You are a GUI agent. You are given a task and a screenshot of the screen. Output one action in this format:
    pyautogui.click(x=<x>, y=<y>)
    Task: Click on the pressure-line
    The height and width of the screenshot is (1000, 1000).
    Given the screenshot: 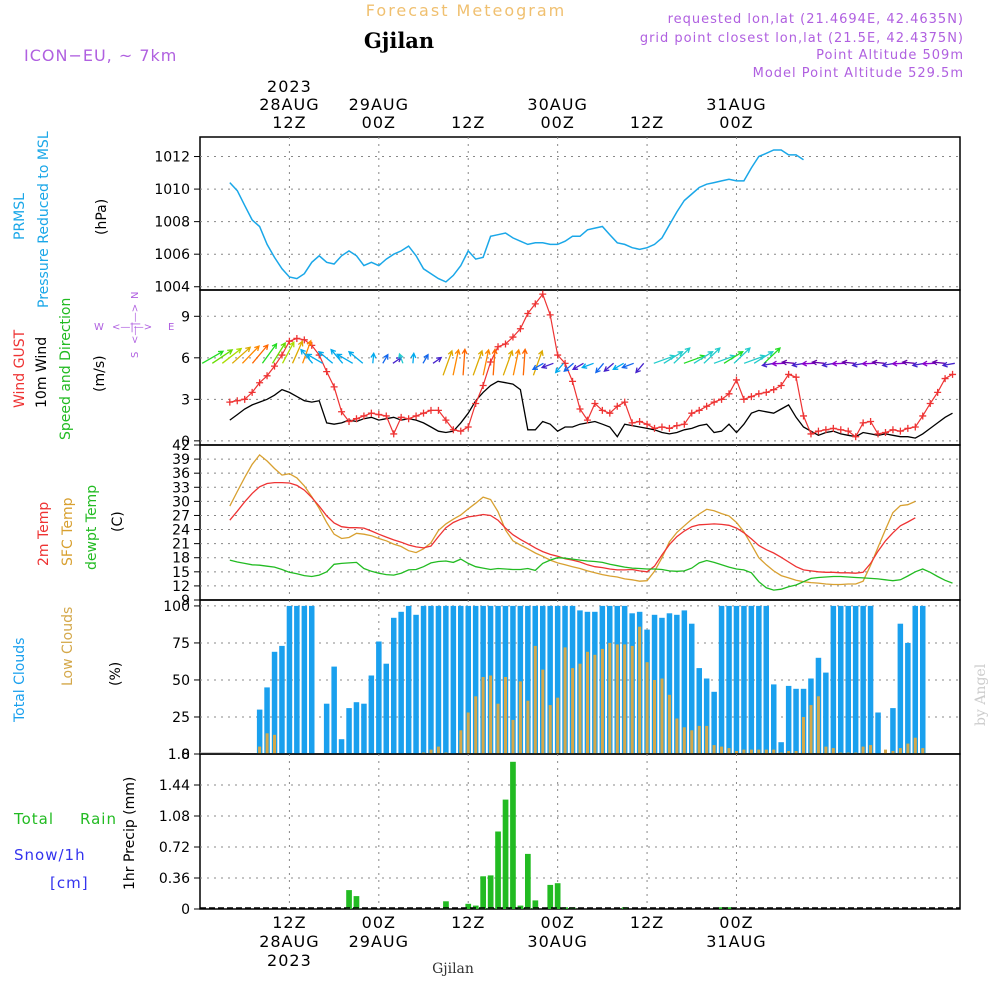 What is the action you would take?
    pyautogui.click(x=516, y=216)
    